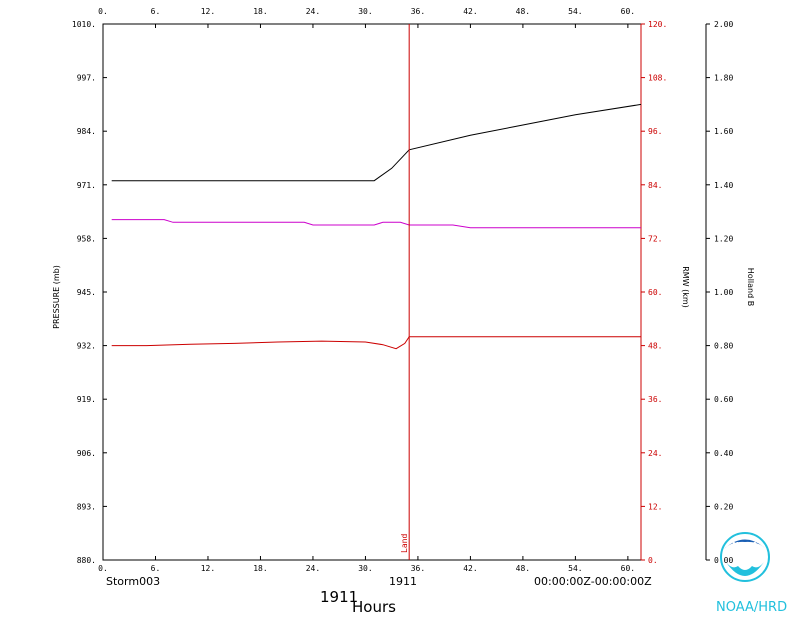  Describe the element at coordinates (723, 24) in the screenshot. I see `holland-tick-label: 2.00` at that location.